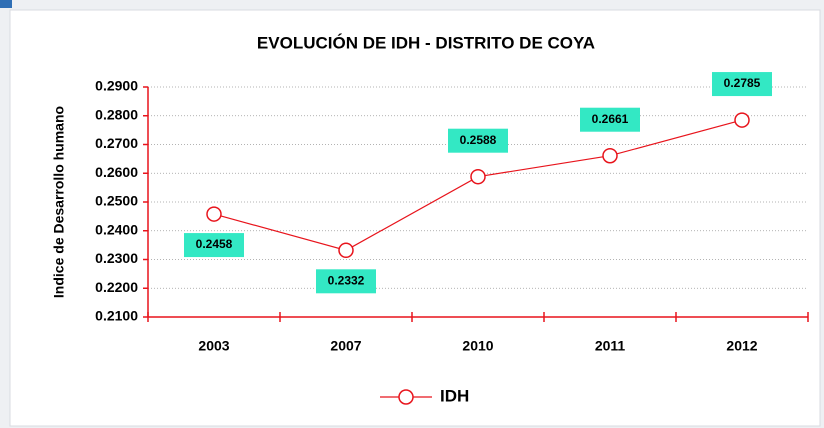 The height and width of the screenshot is (428, 824). I want to click on corner, so click(6, 4).